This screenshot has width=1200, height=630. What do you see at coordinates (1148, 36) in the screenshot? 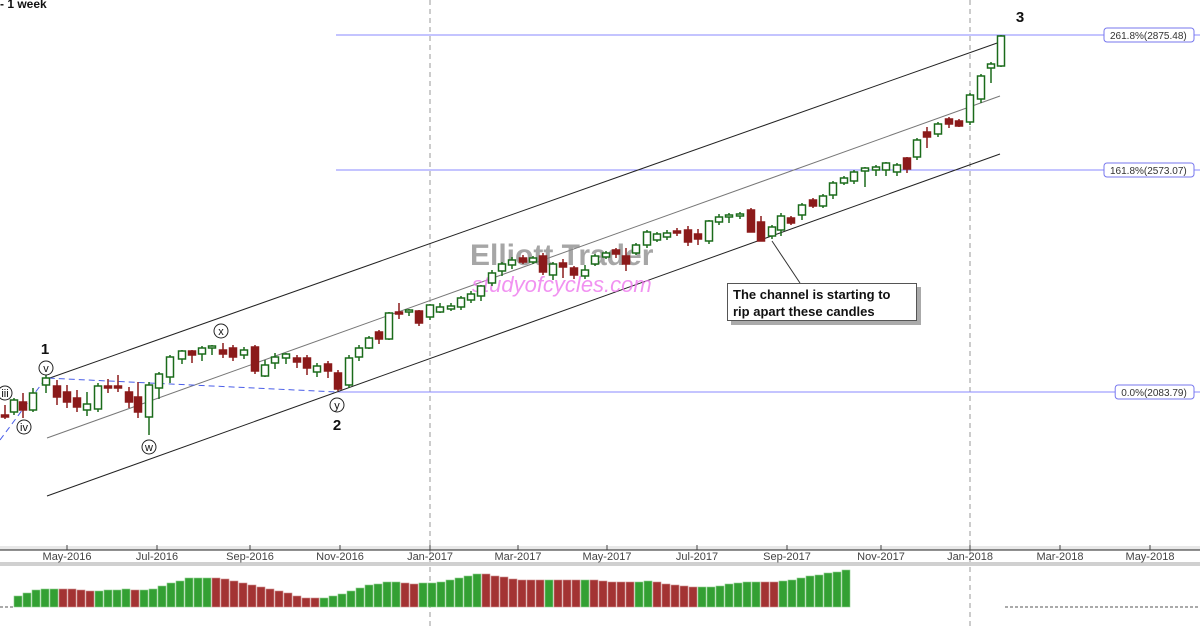
I see `fib-label: 261.8%(2875.48)` at bounding box center [1148, 36].